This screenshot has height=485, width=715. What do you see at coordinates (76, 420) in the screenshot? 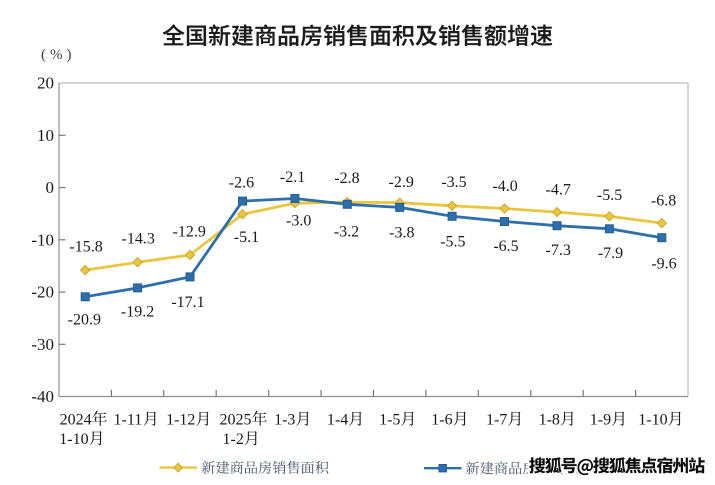
I see `svg-text: 2024` at bounding box center [76, 420].